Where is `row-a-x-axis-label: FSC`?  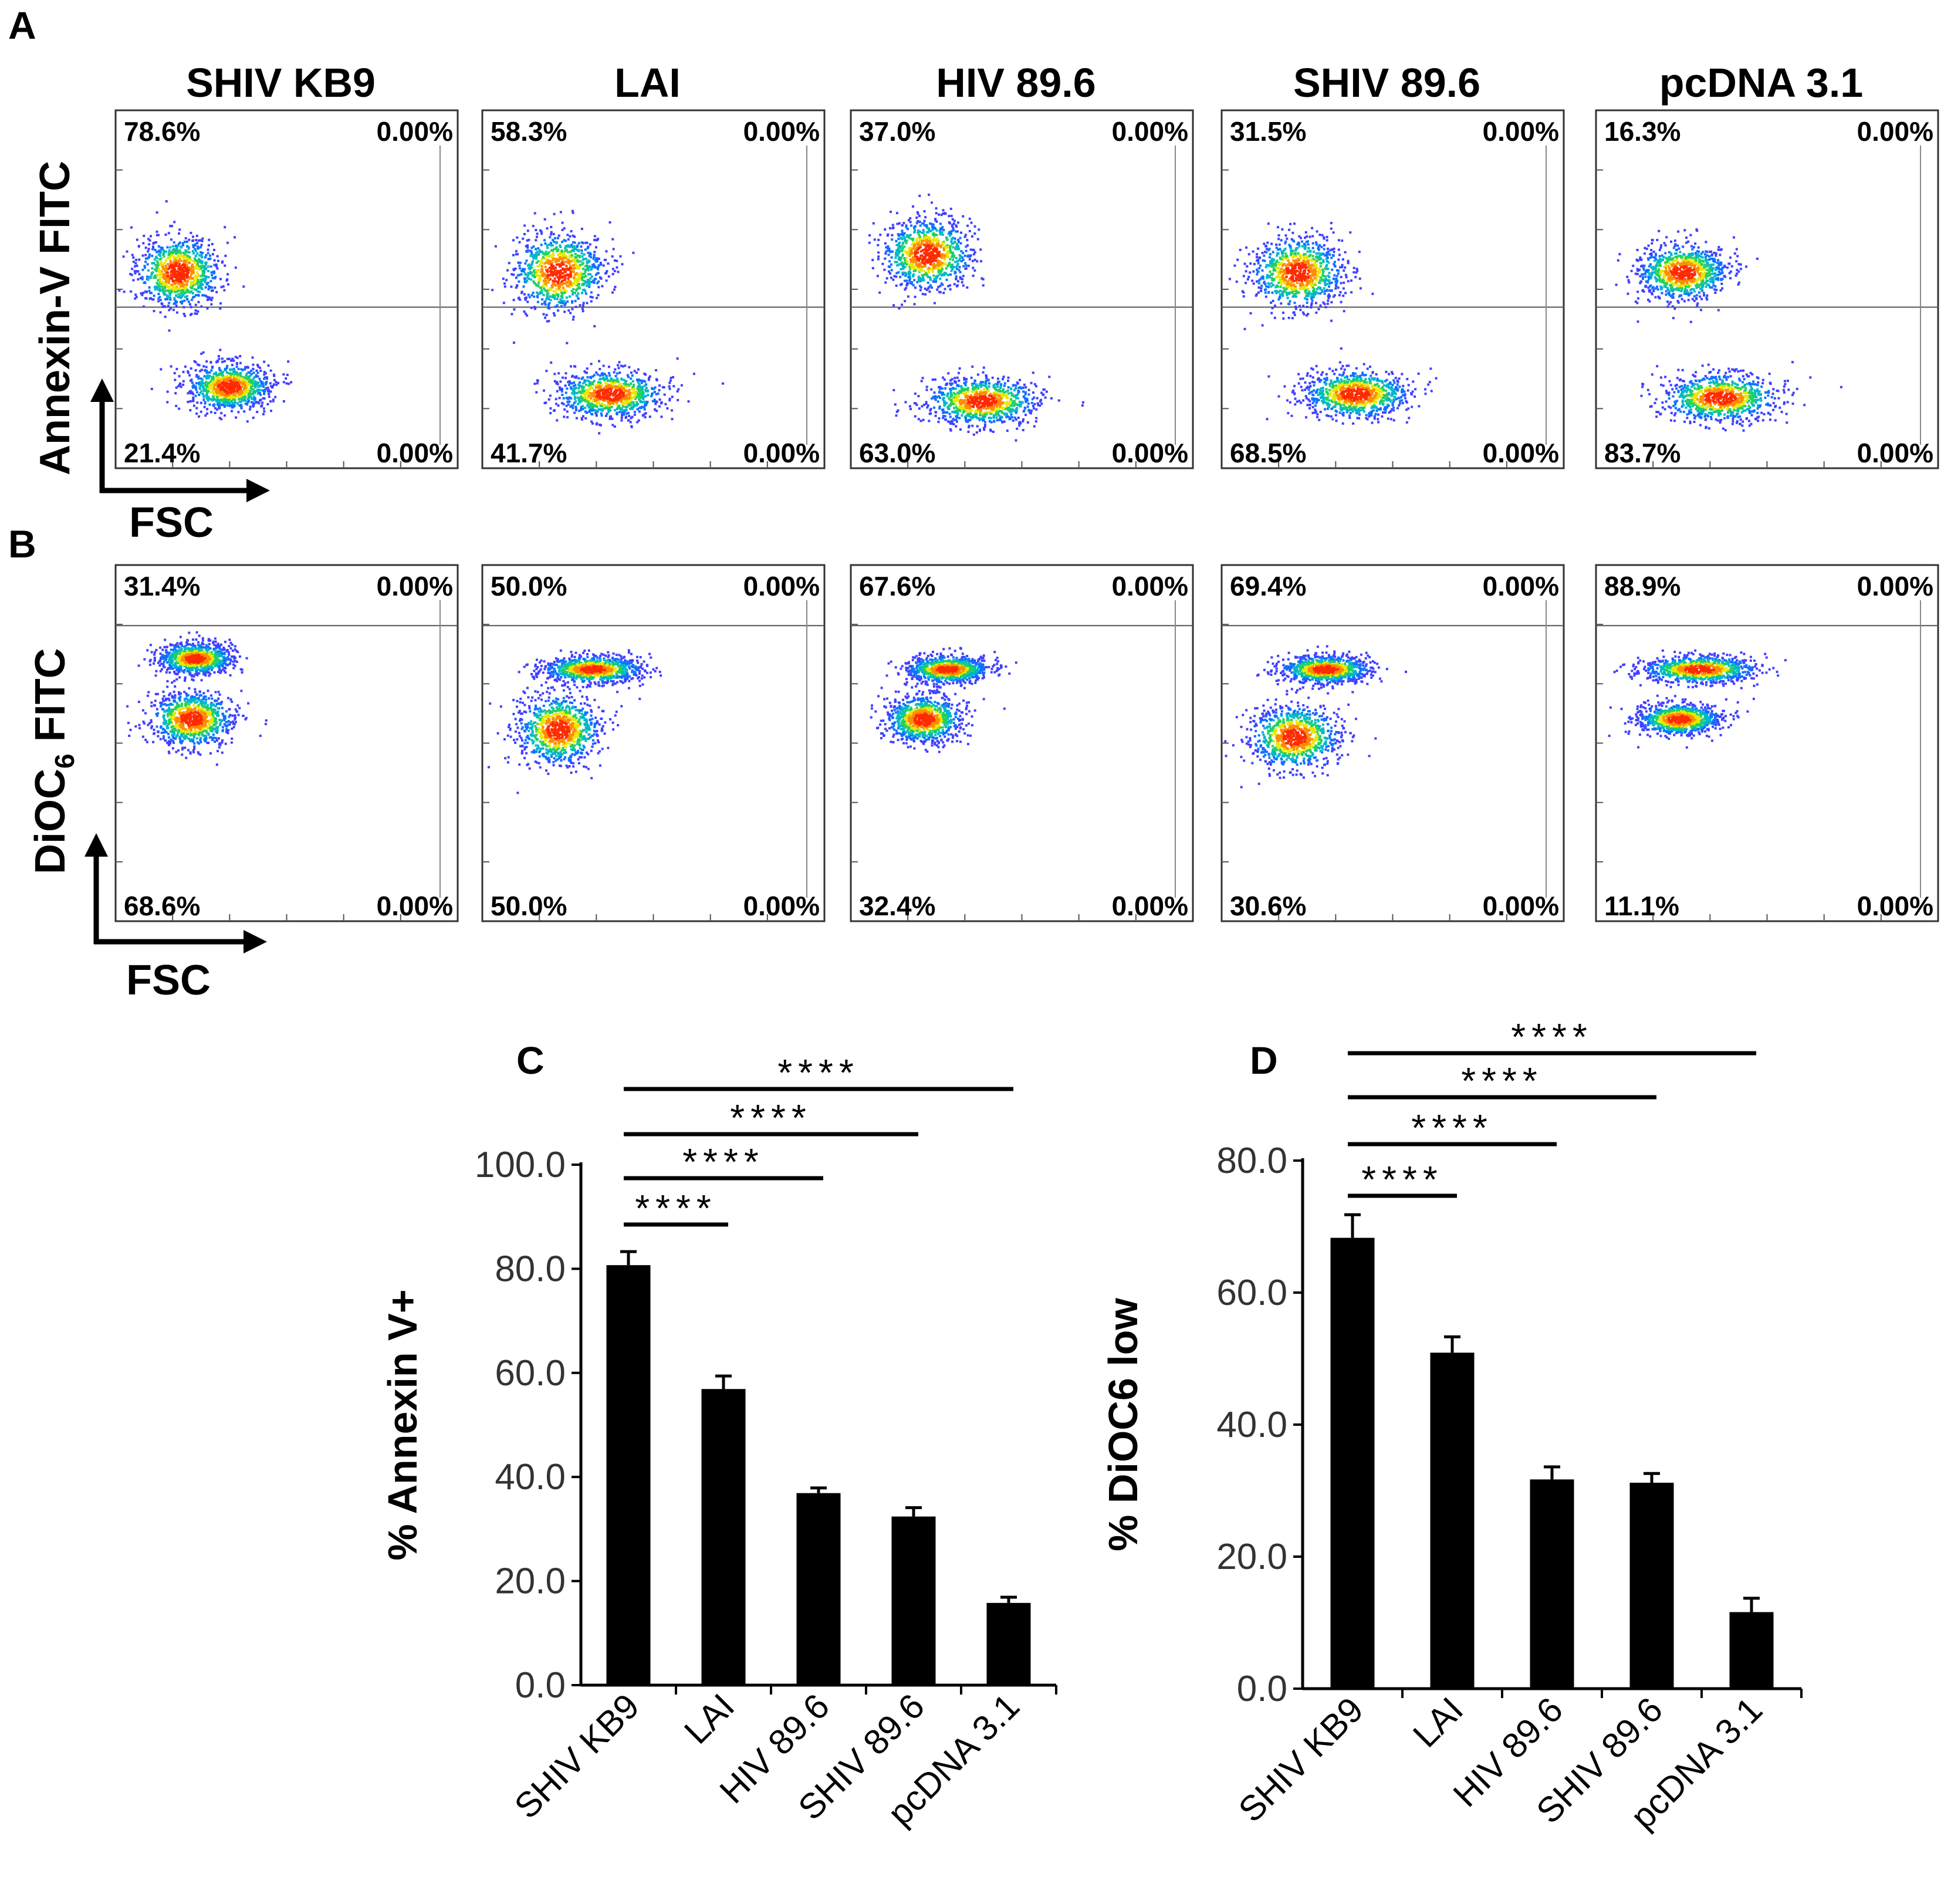 row-a-x-axis-label: FSC is located at coordinates (171, 522).